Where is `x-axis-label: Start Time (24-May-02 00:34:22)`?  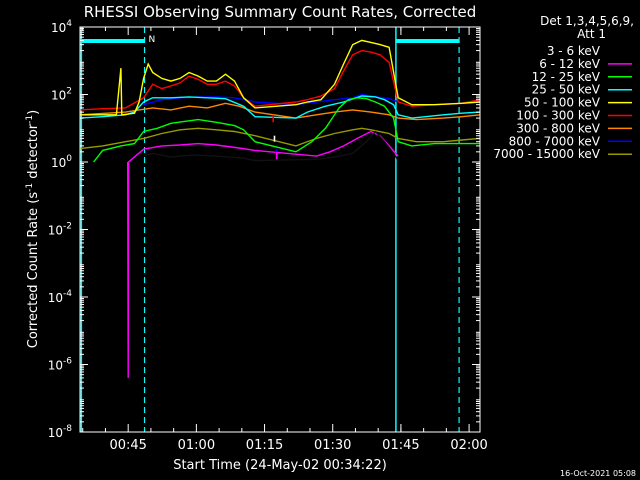
x-axis-label: Start Time (24-May-02 00:34:22) is located at coordinates (280, 465).